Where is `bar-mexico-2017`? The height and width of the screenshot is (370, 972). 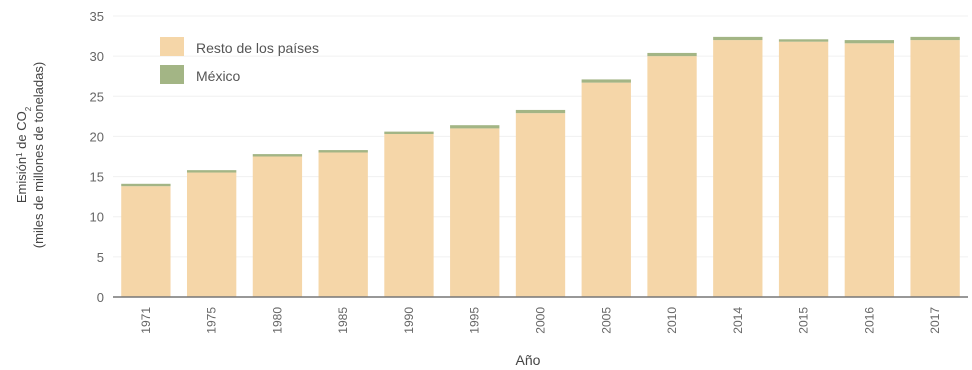
bar-mexico-2017 is located at coordinates (935, 38).